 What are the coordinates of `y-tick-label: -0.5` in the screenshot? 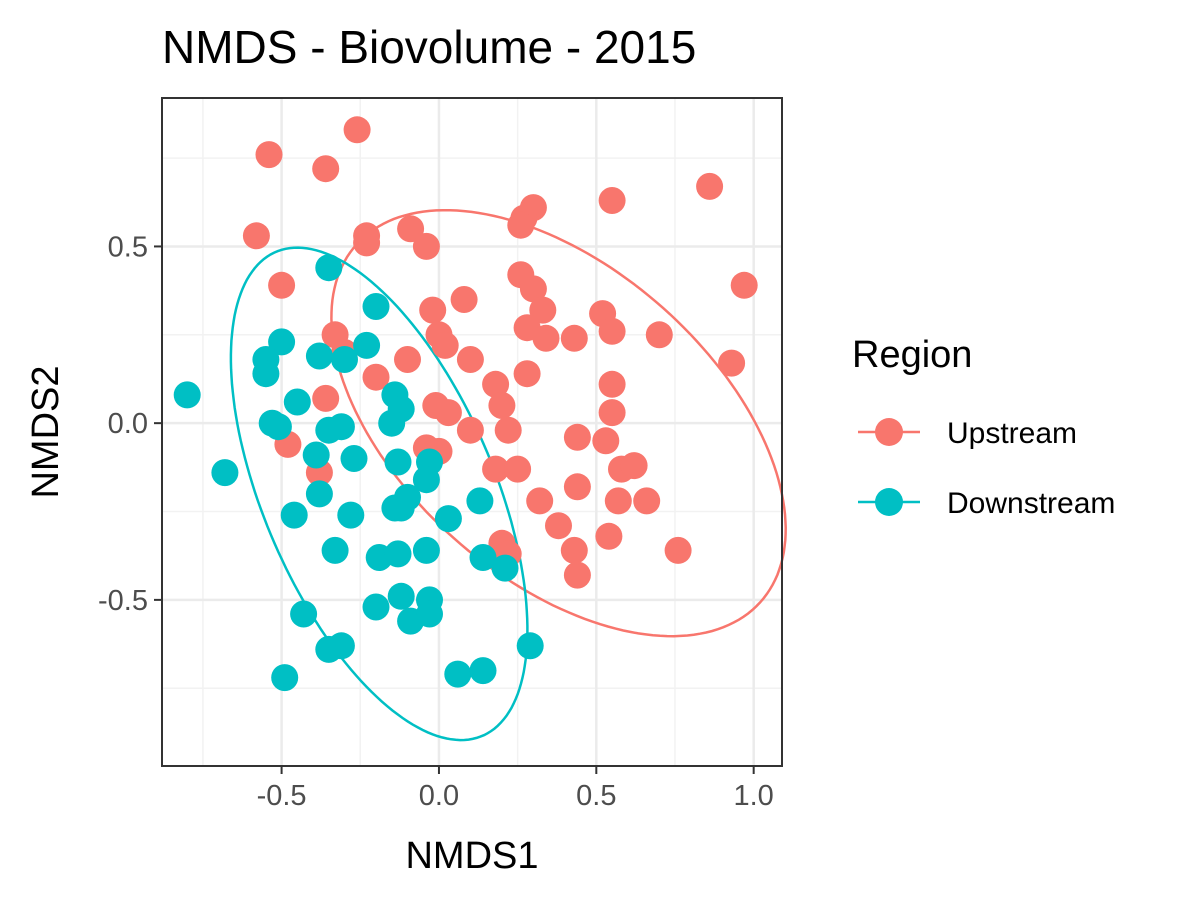 It's located at (123, 601).